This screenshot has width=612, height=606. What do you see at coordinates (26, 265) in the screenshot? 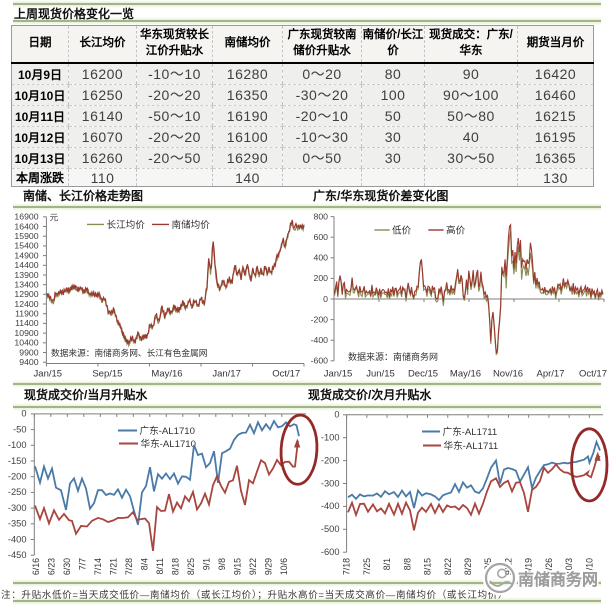
I see `svg-text: 14400` at bounding box center [26, 265].